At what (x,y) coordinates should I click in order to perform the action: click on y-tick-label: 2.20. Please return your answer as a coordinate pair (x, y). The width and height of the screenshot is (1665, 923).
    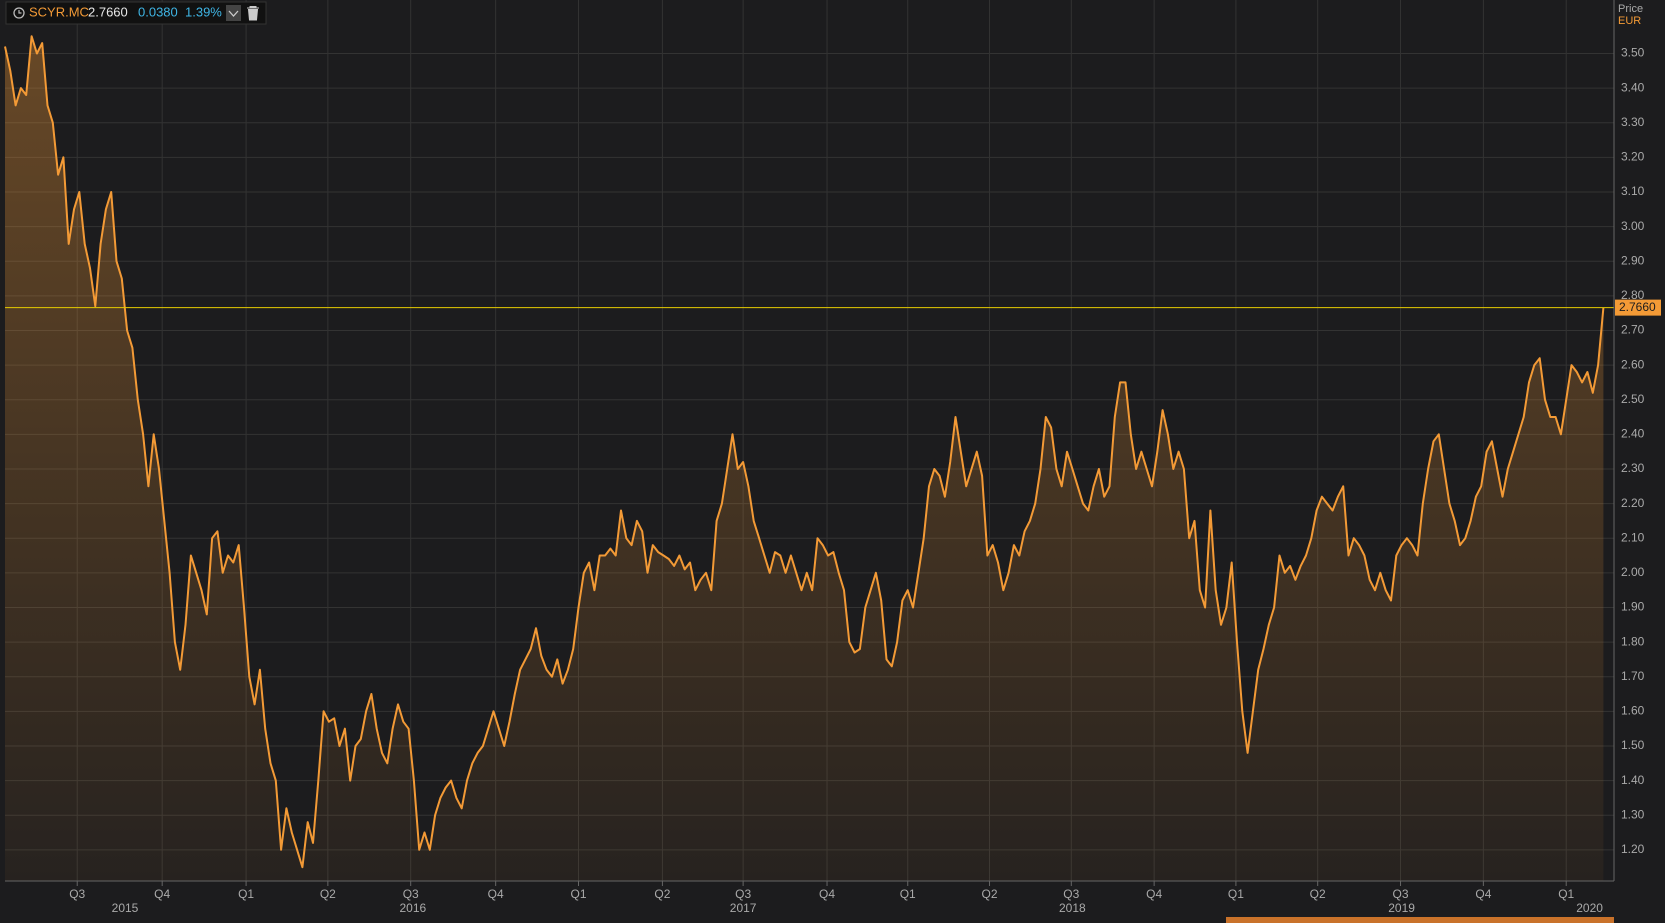
    Looking at the image, I should click on (1633, 503).